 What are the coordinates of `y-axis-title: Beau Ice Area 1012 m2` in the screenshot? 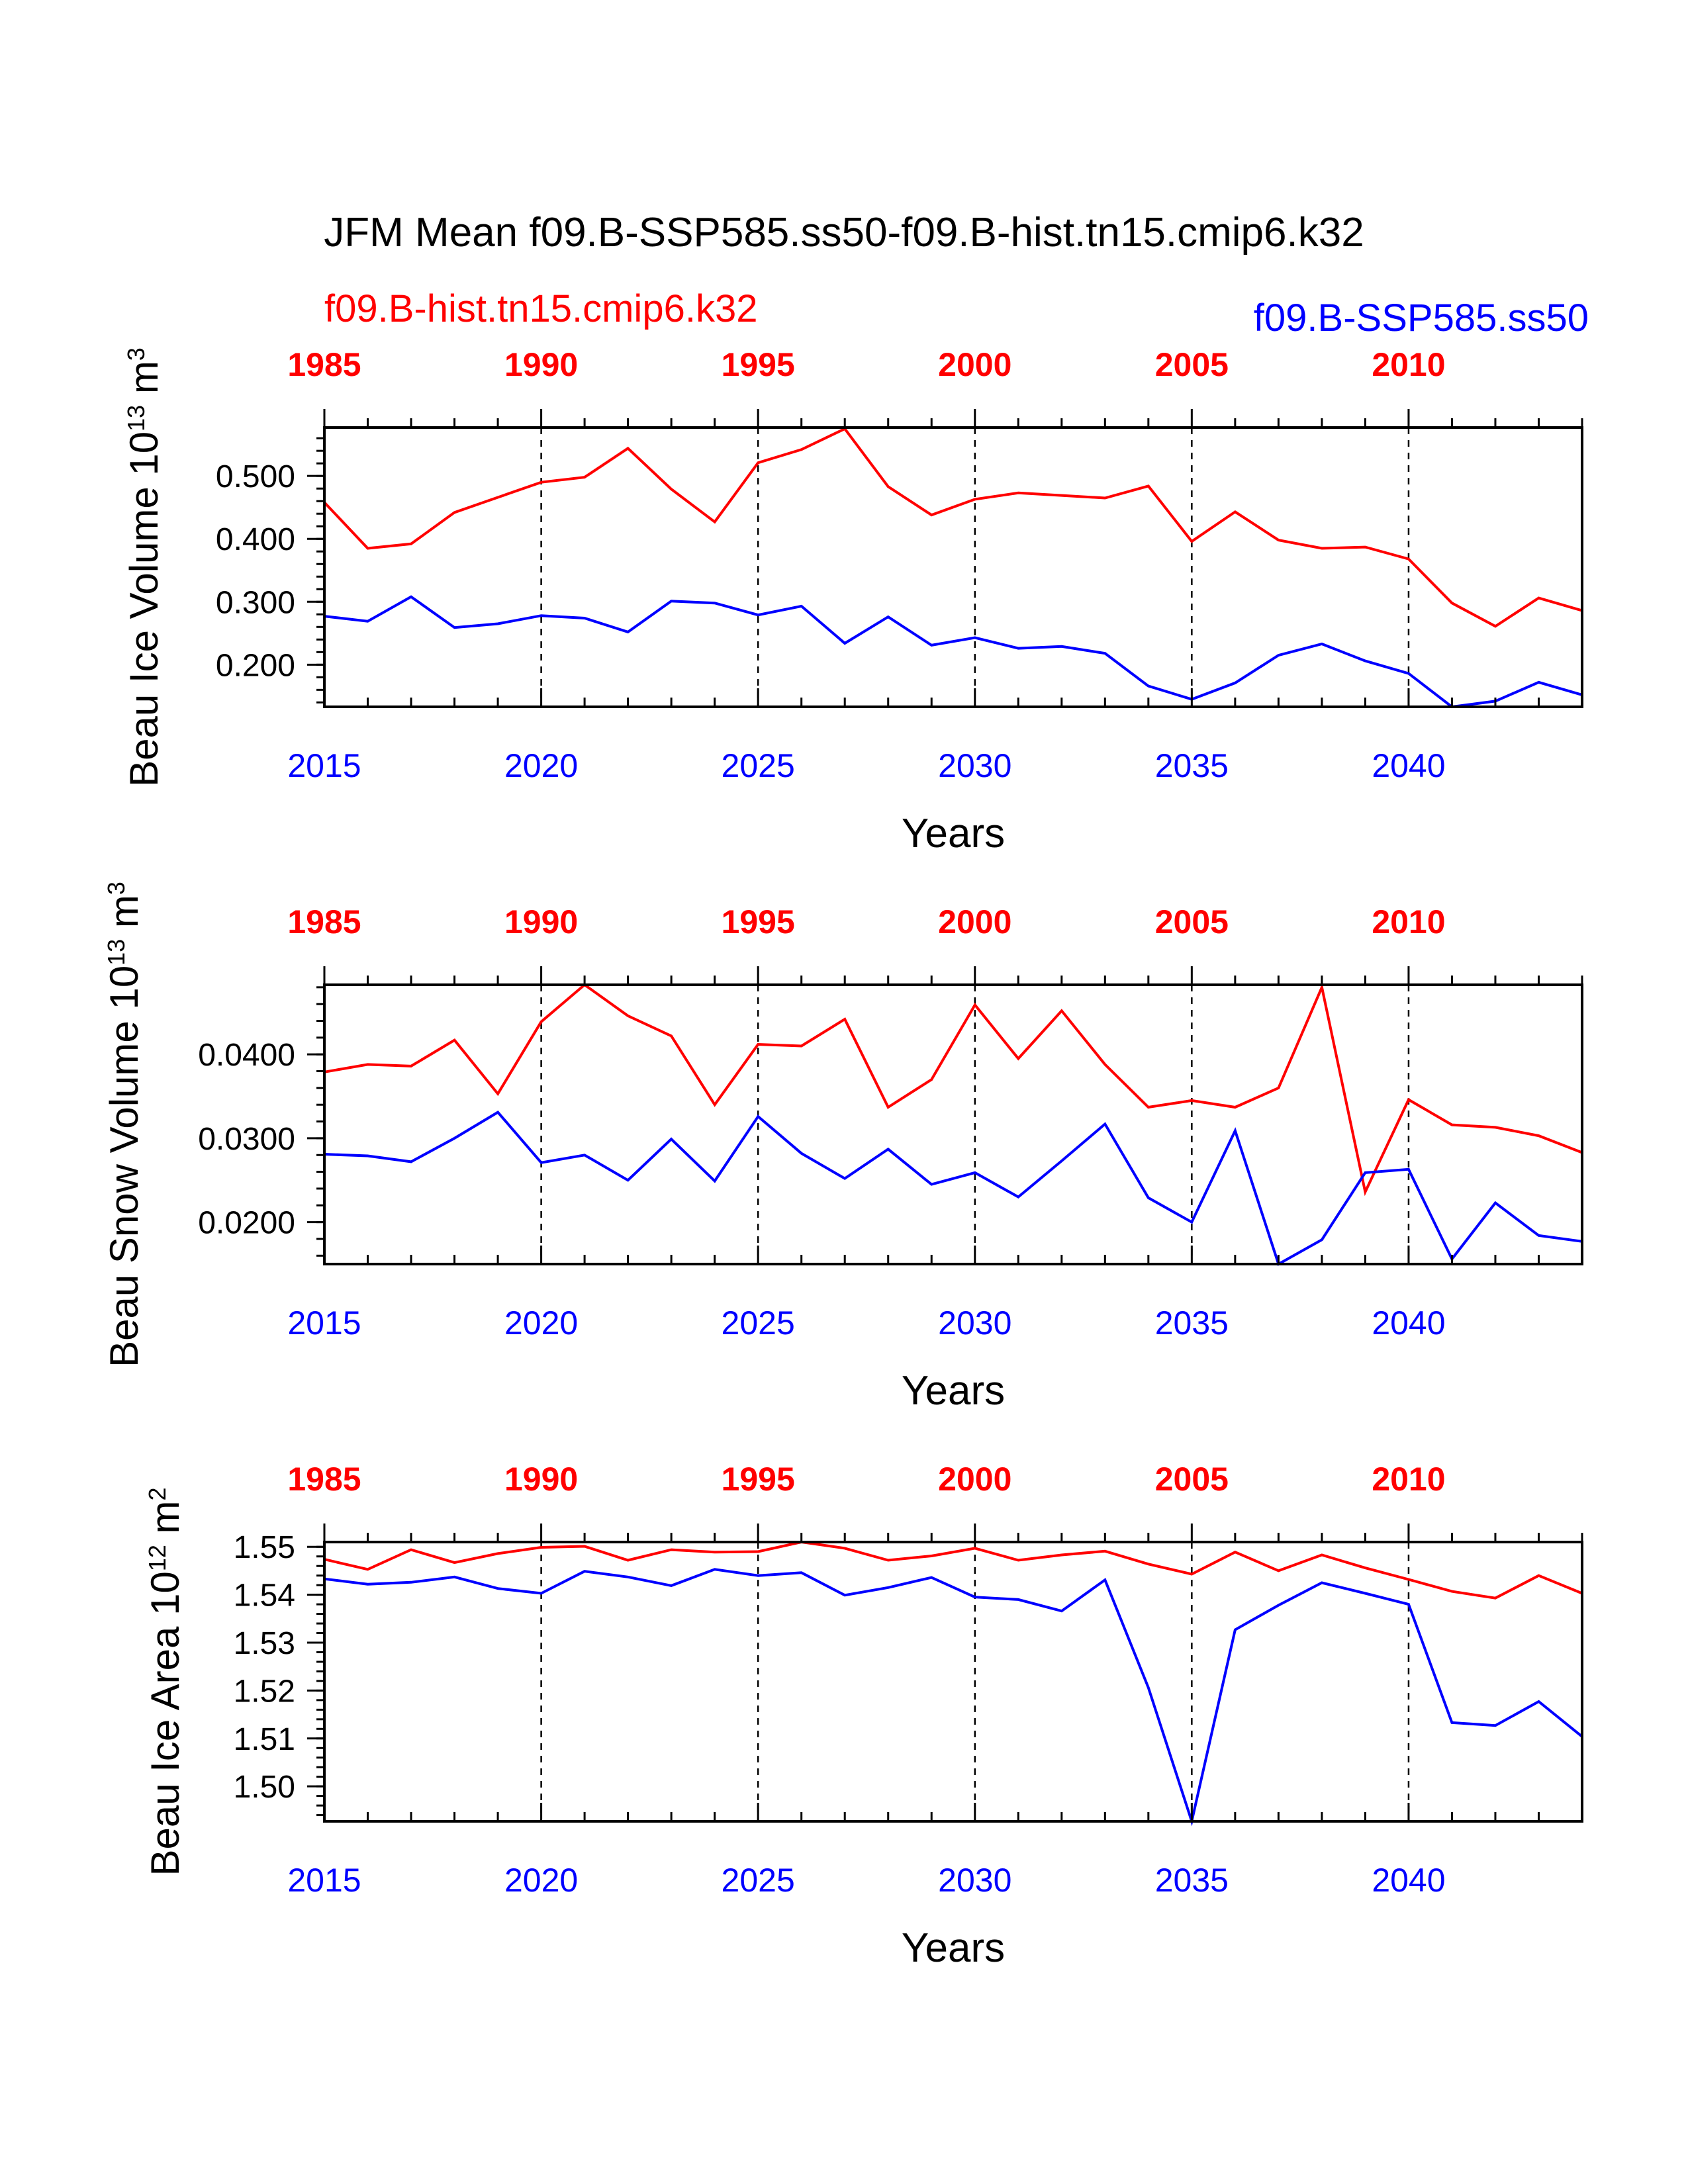 It's located at (165, 1681).